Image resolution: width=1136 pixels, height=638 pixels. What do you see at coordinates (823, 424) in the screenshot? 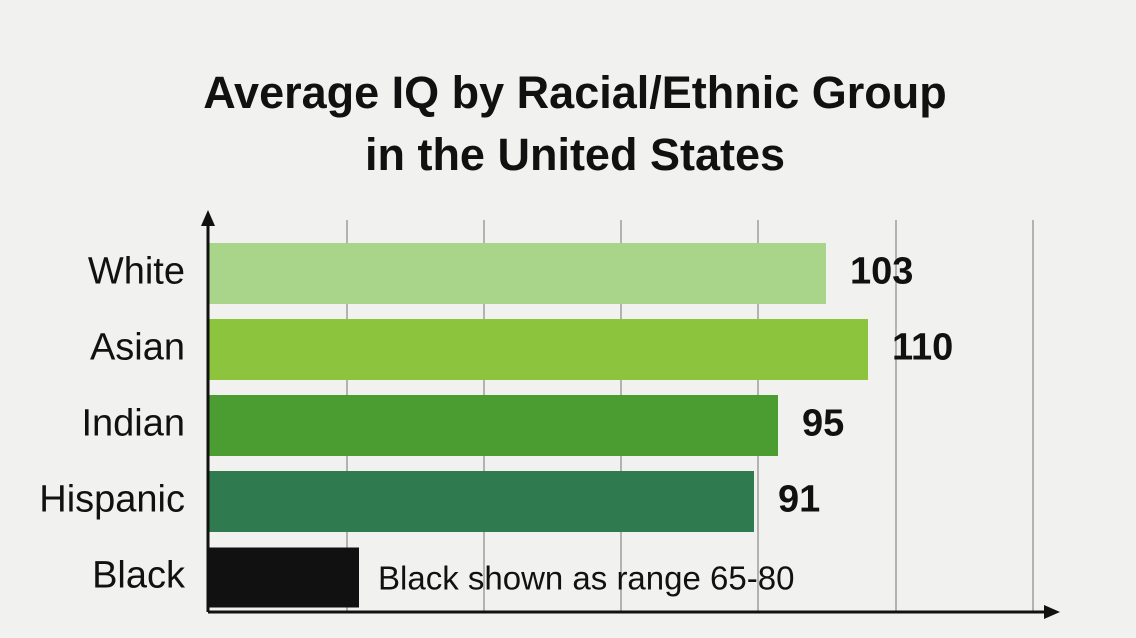
I see `value-label: 95` at bounding box center [823, 424].